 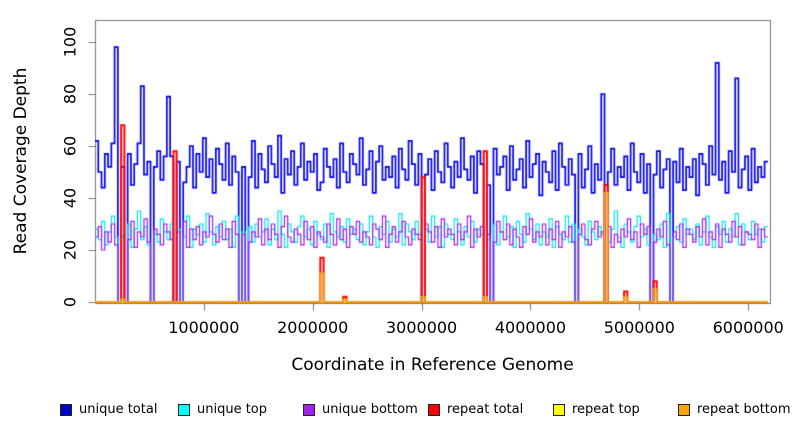 What do you see at coordinates (432, 365) in the screenshot?
I see `x-axis-title: Coordinate in Reference Genome` at bounding box center [432, 365].